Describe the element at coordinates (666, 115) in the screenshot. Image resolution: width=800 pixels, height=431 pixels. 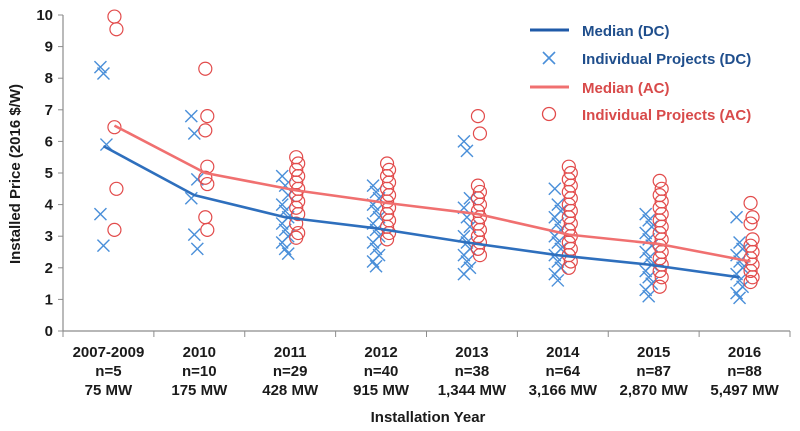
I see `legend-individual-ac-label: Individual Projects (AC)` at that location.